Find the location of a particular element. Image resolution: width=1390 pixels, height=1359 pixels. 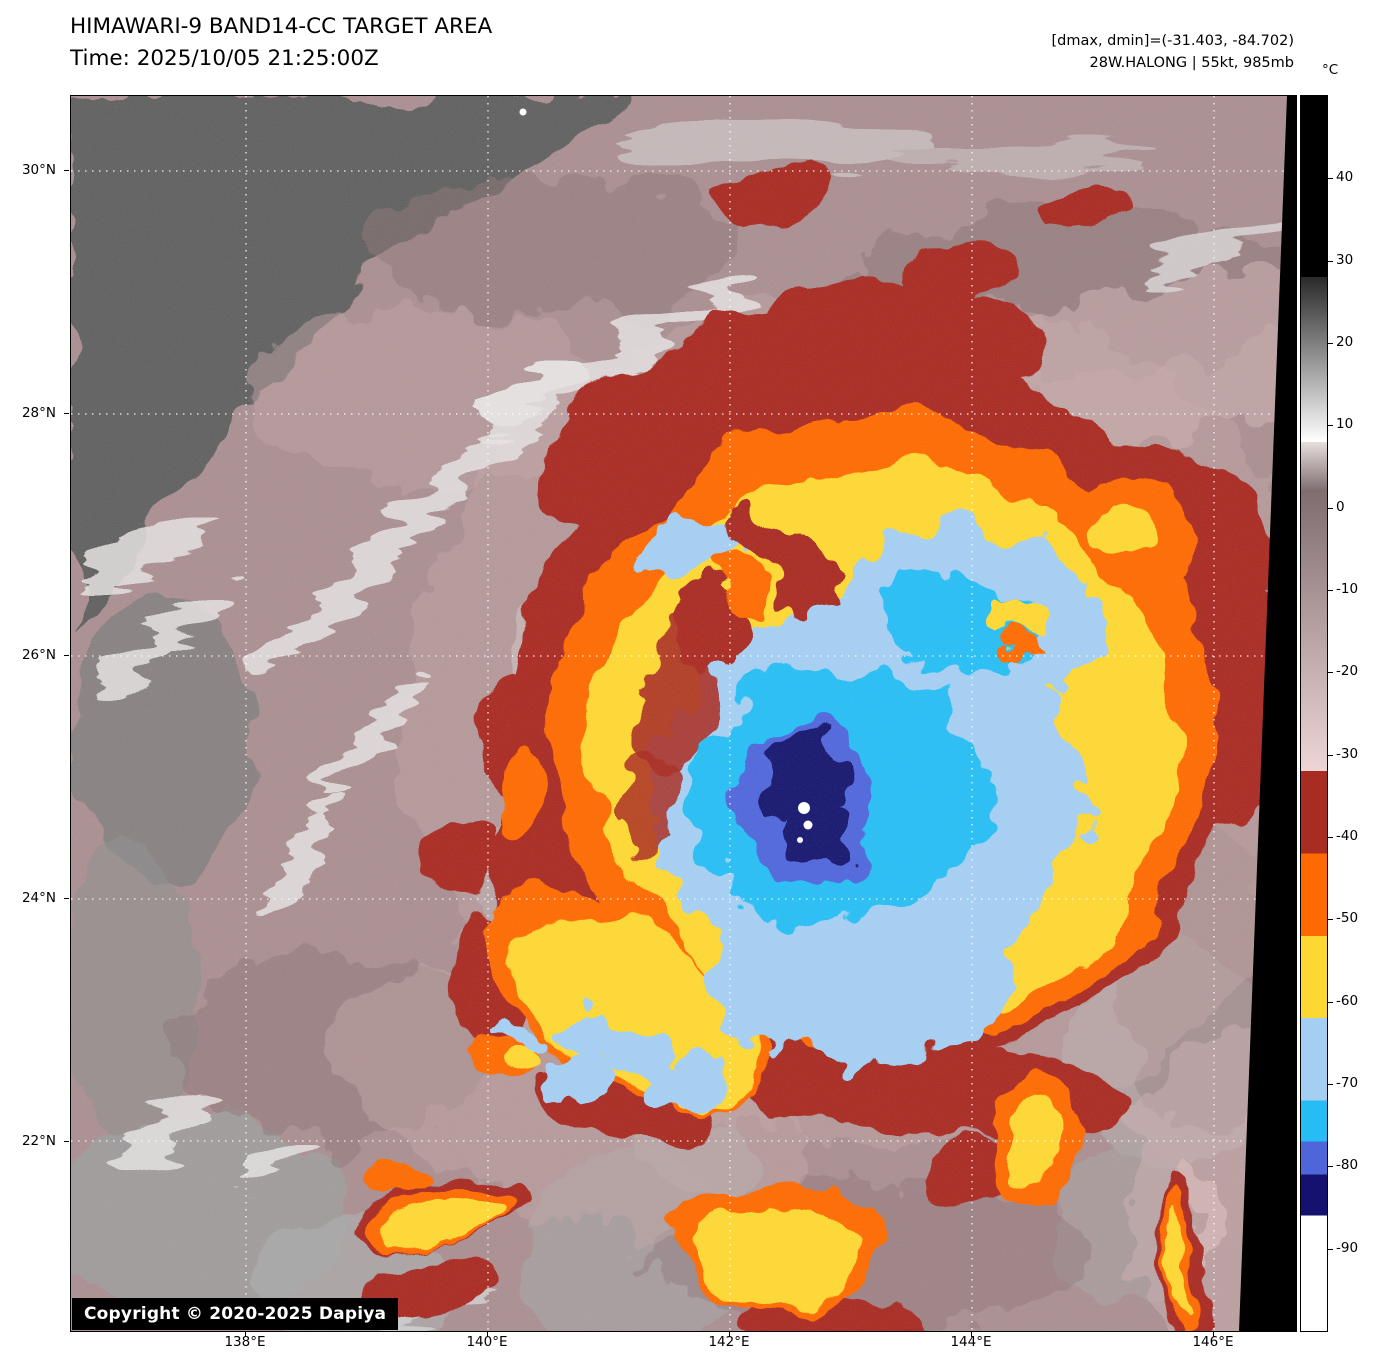

colorbar-tick-label: -70 is located at coordinates (1347, 1083).